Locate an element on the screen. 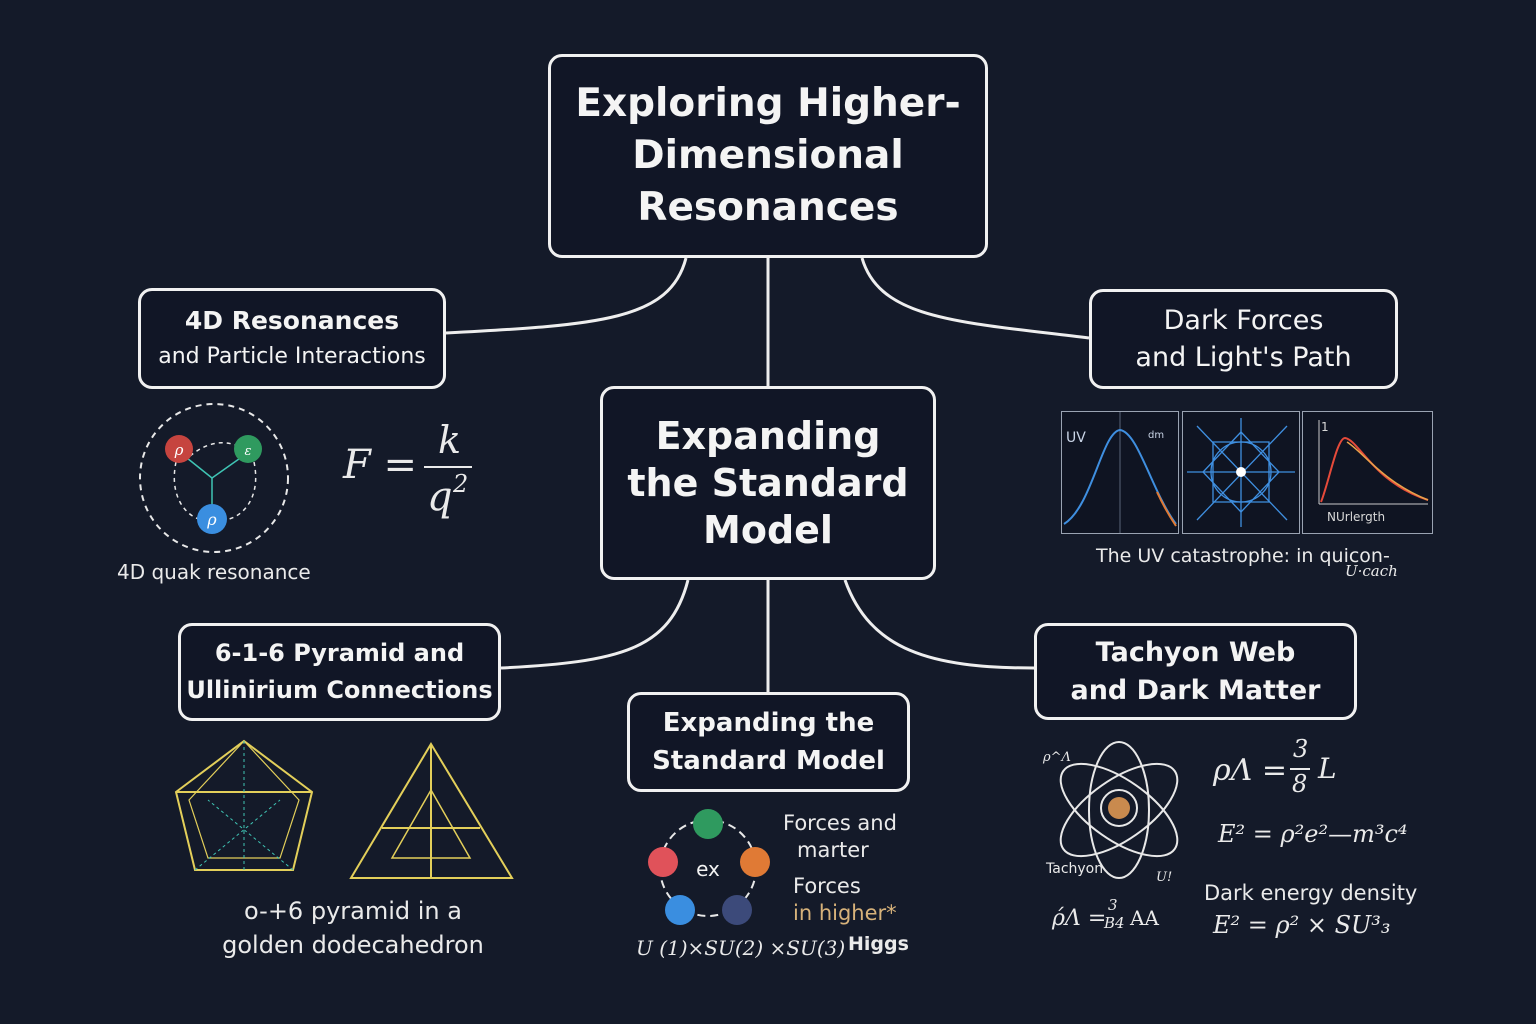 This screenshot has height=1024, width=1536. higgs-label: Higgs is located at coordinates (878, 944).